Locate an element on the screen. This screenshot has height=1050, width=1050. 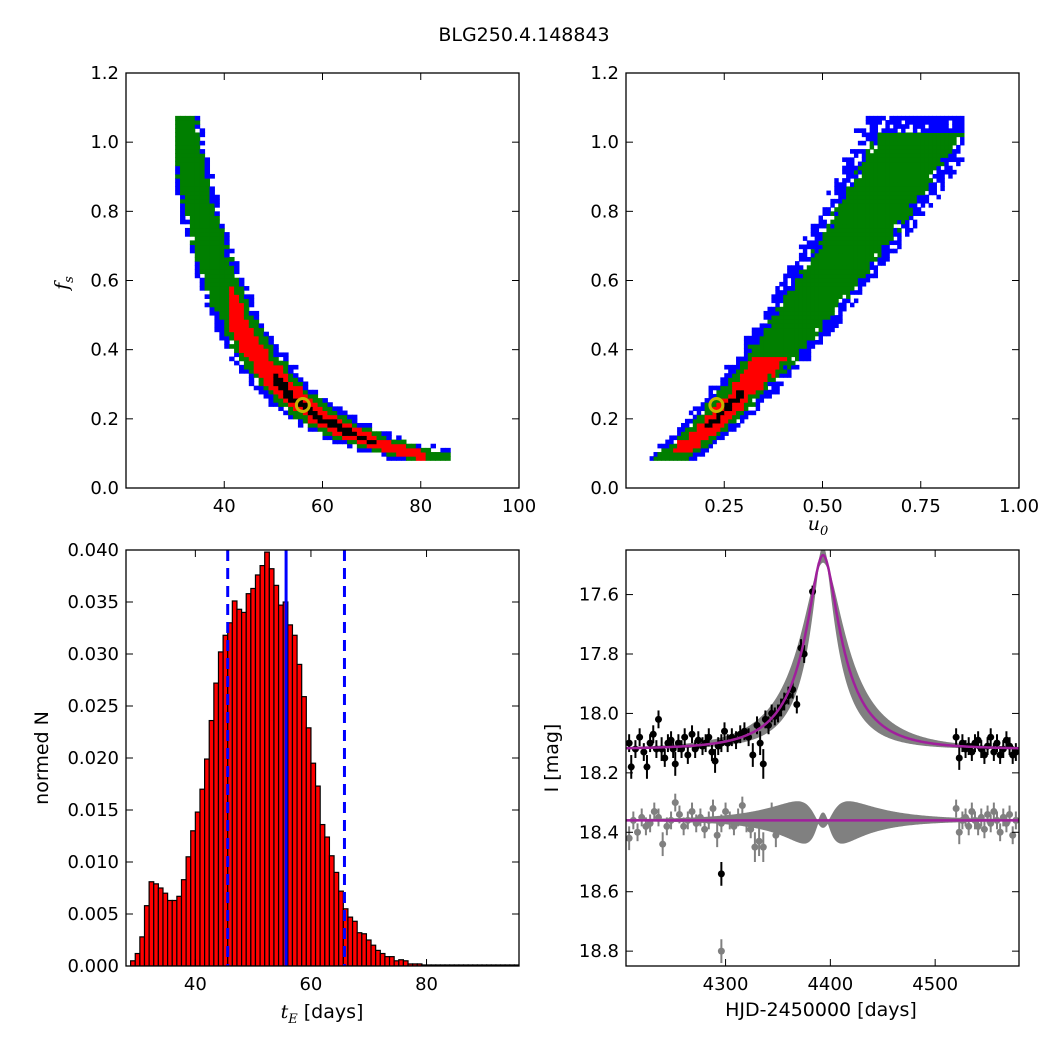
histogram-bar is located at coordinates (179, 930).